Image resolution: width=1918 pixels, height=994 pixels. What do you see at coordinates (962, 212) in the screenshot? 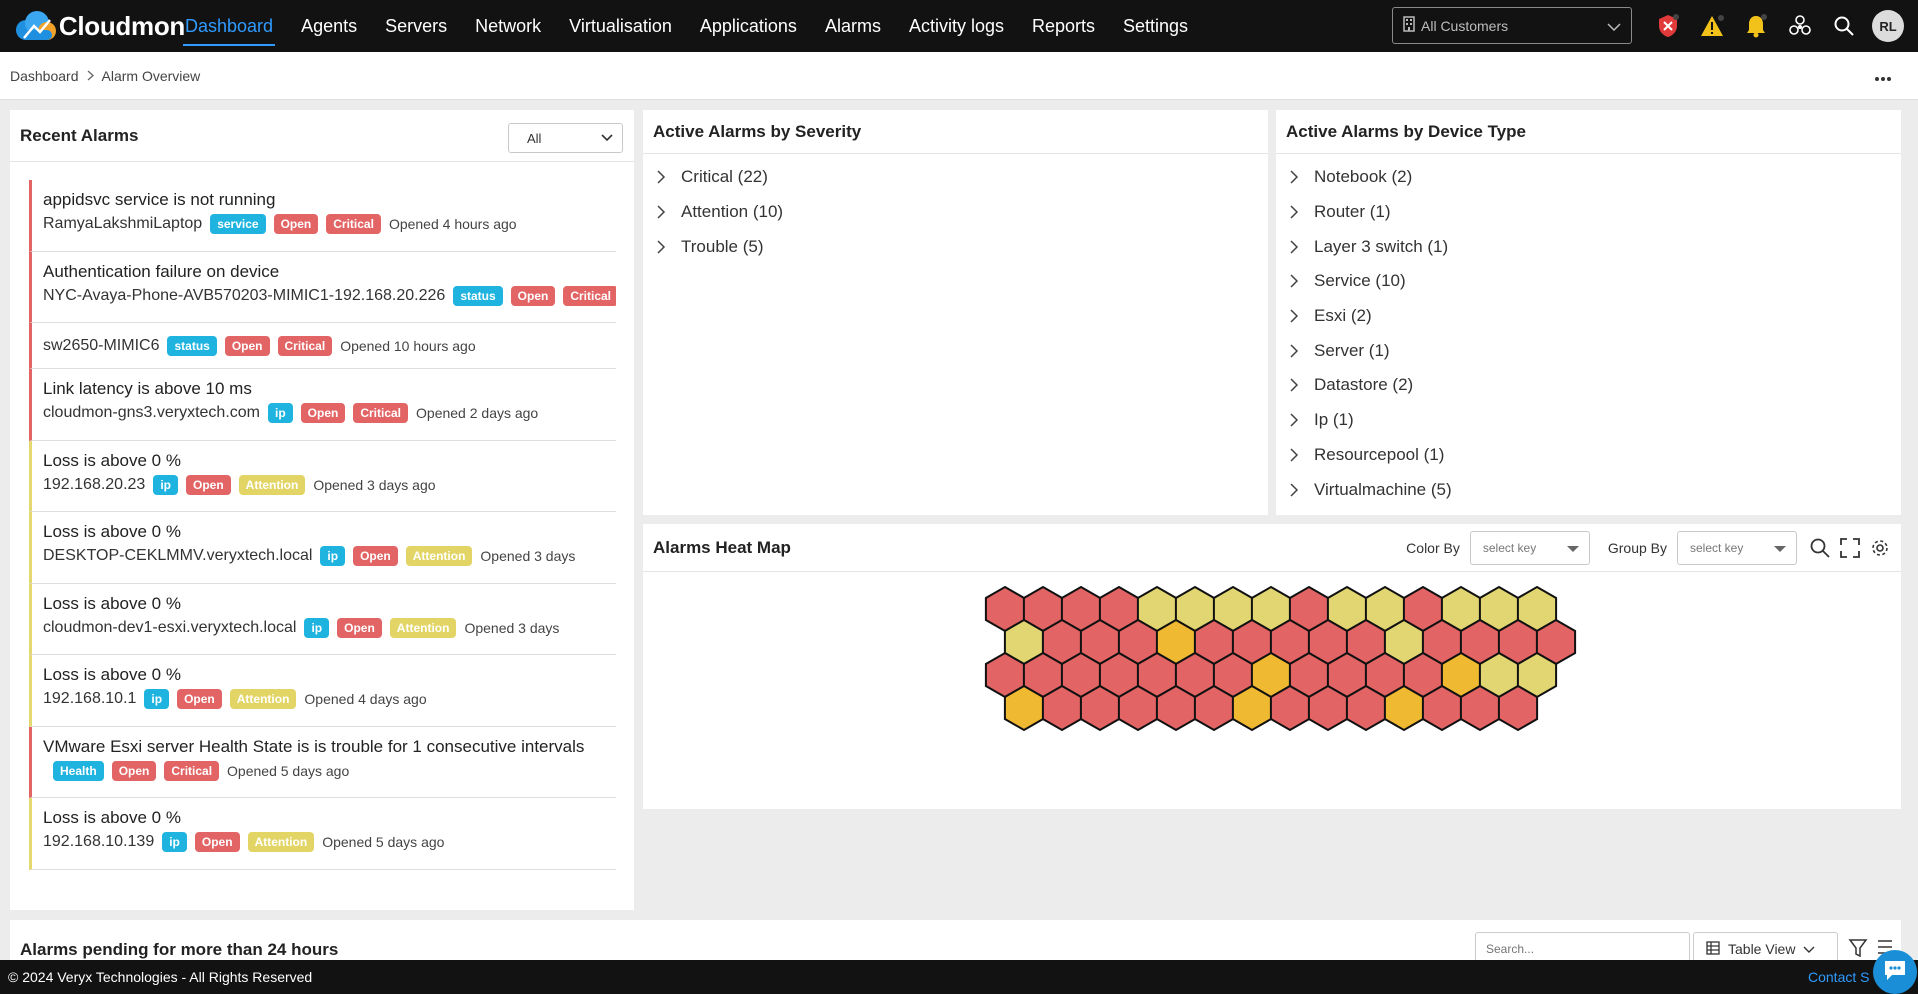
I see `severity-item-attention: Attention (10)` at bounding box center [962, 212].